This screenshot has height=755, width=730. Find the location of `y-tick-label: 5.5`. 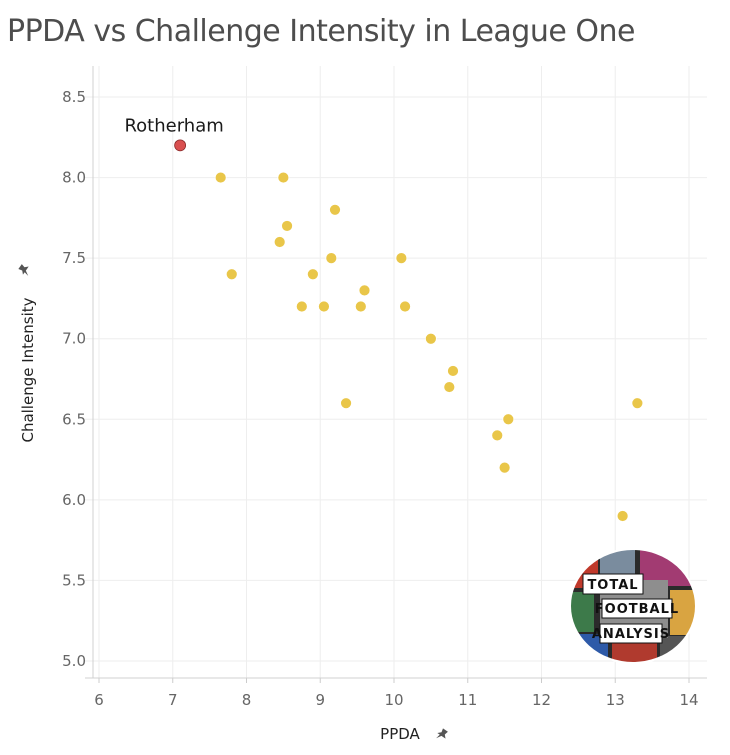

y-tick-label: 5.5 is located at coordinates (74, 580).